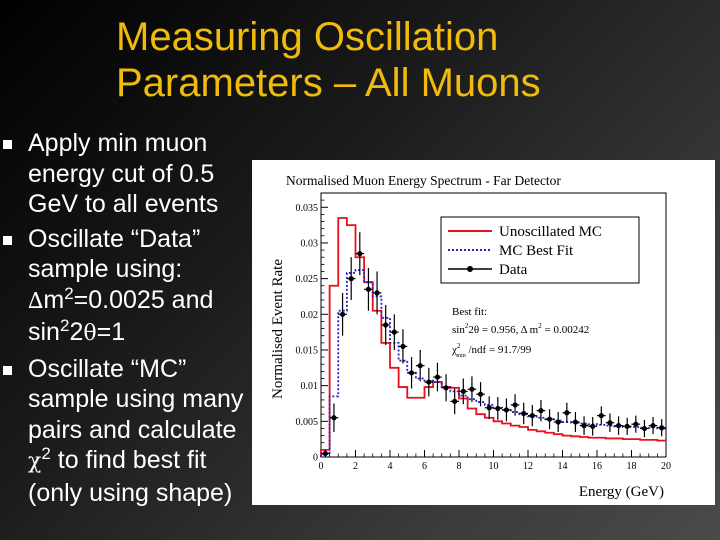 Image resolution: width=720 pixels, height=540 pixels. I want to click on bullet-text: Oscillate “Data” sample using:, so click(114, 254).